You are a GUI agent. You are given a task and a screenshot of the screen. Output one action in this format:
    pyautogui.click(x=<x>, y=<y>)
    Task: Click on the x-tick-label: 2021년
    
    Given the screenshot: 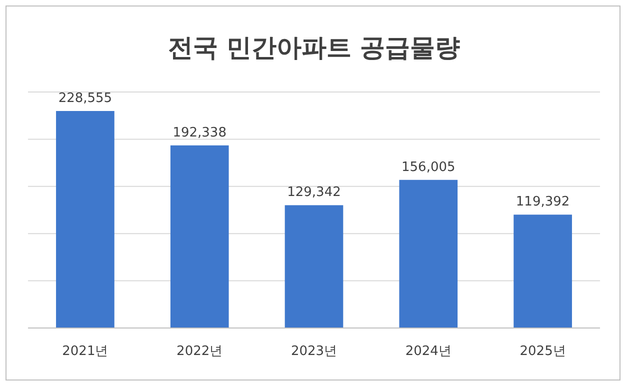 What is the action you would take?
    pyautogui.click(x=85, y=351)
    